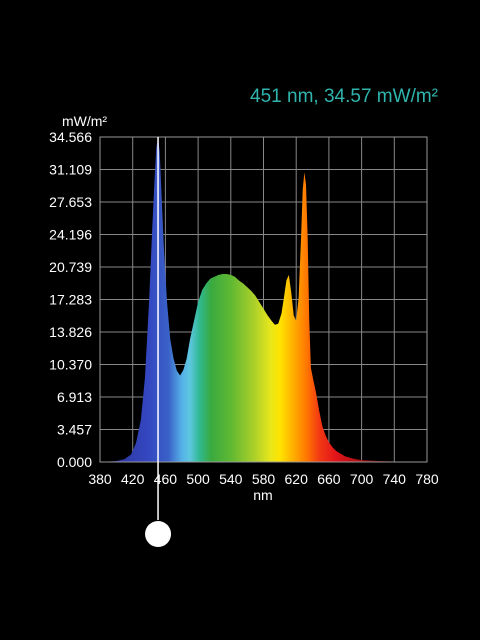 The width and height of the screenshot is (480, 640). What do you see at coordinates (262, 495) in the screenshot?
I see `x-axis-label: nm` at bounding box center [262, 495].